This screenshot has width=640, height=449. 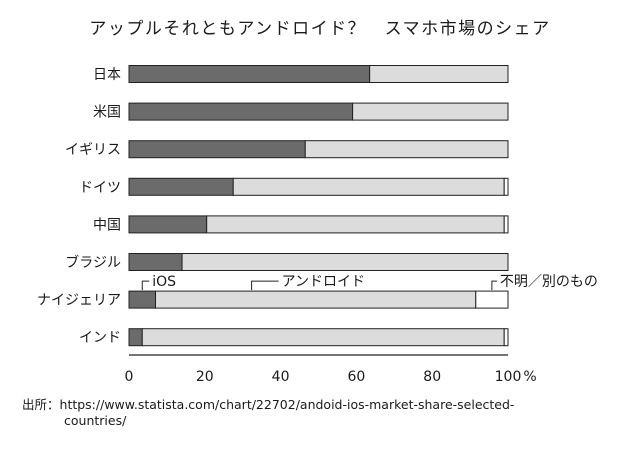 What do you see at coordinates (107, 113) in the screenshot?
I see `category-label: 米国` at bounding box center [107, 113].